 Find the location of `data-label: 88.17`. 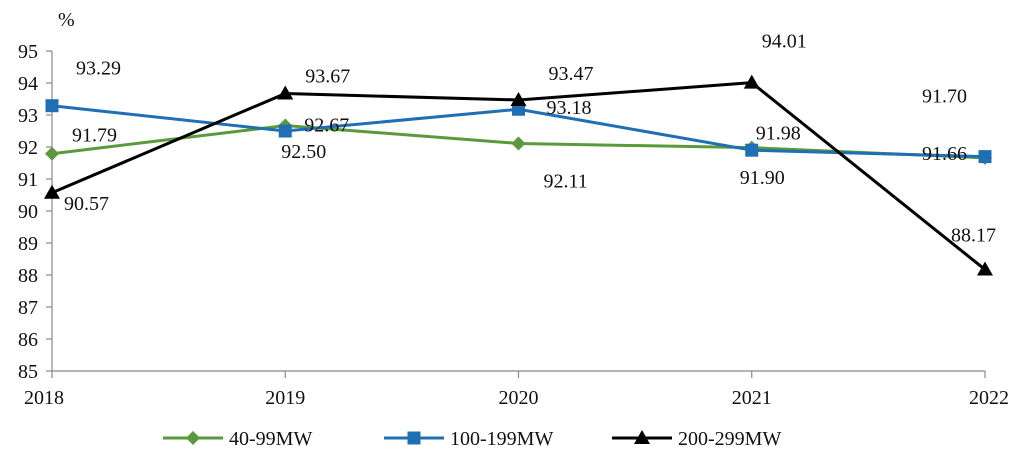

data-label: 88.17 is located at coordinates (973, 236).